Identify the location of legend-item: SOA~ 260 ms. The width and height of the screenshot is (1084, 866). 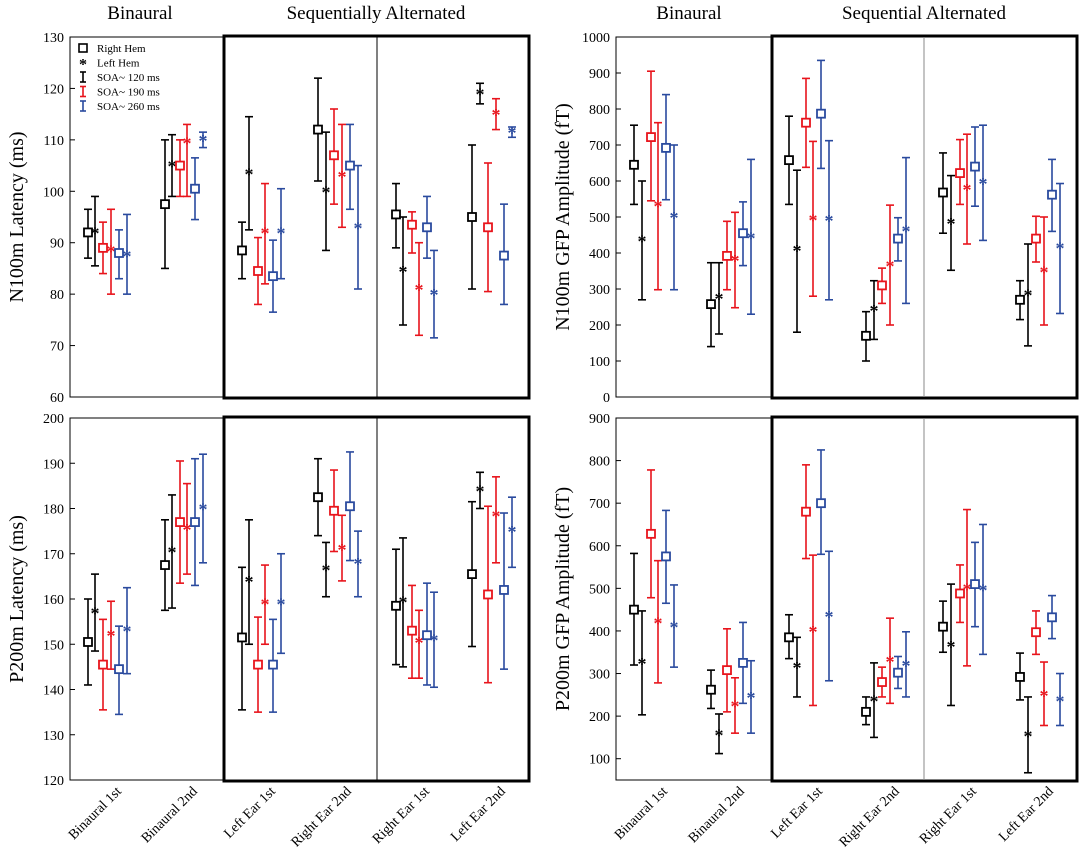
(120, 106).